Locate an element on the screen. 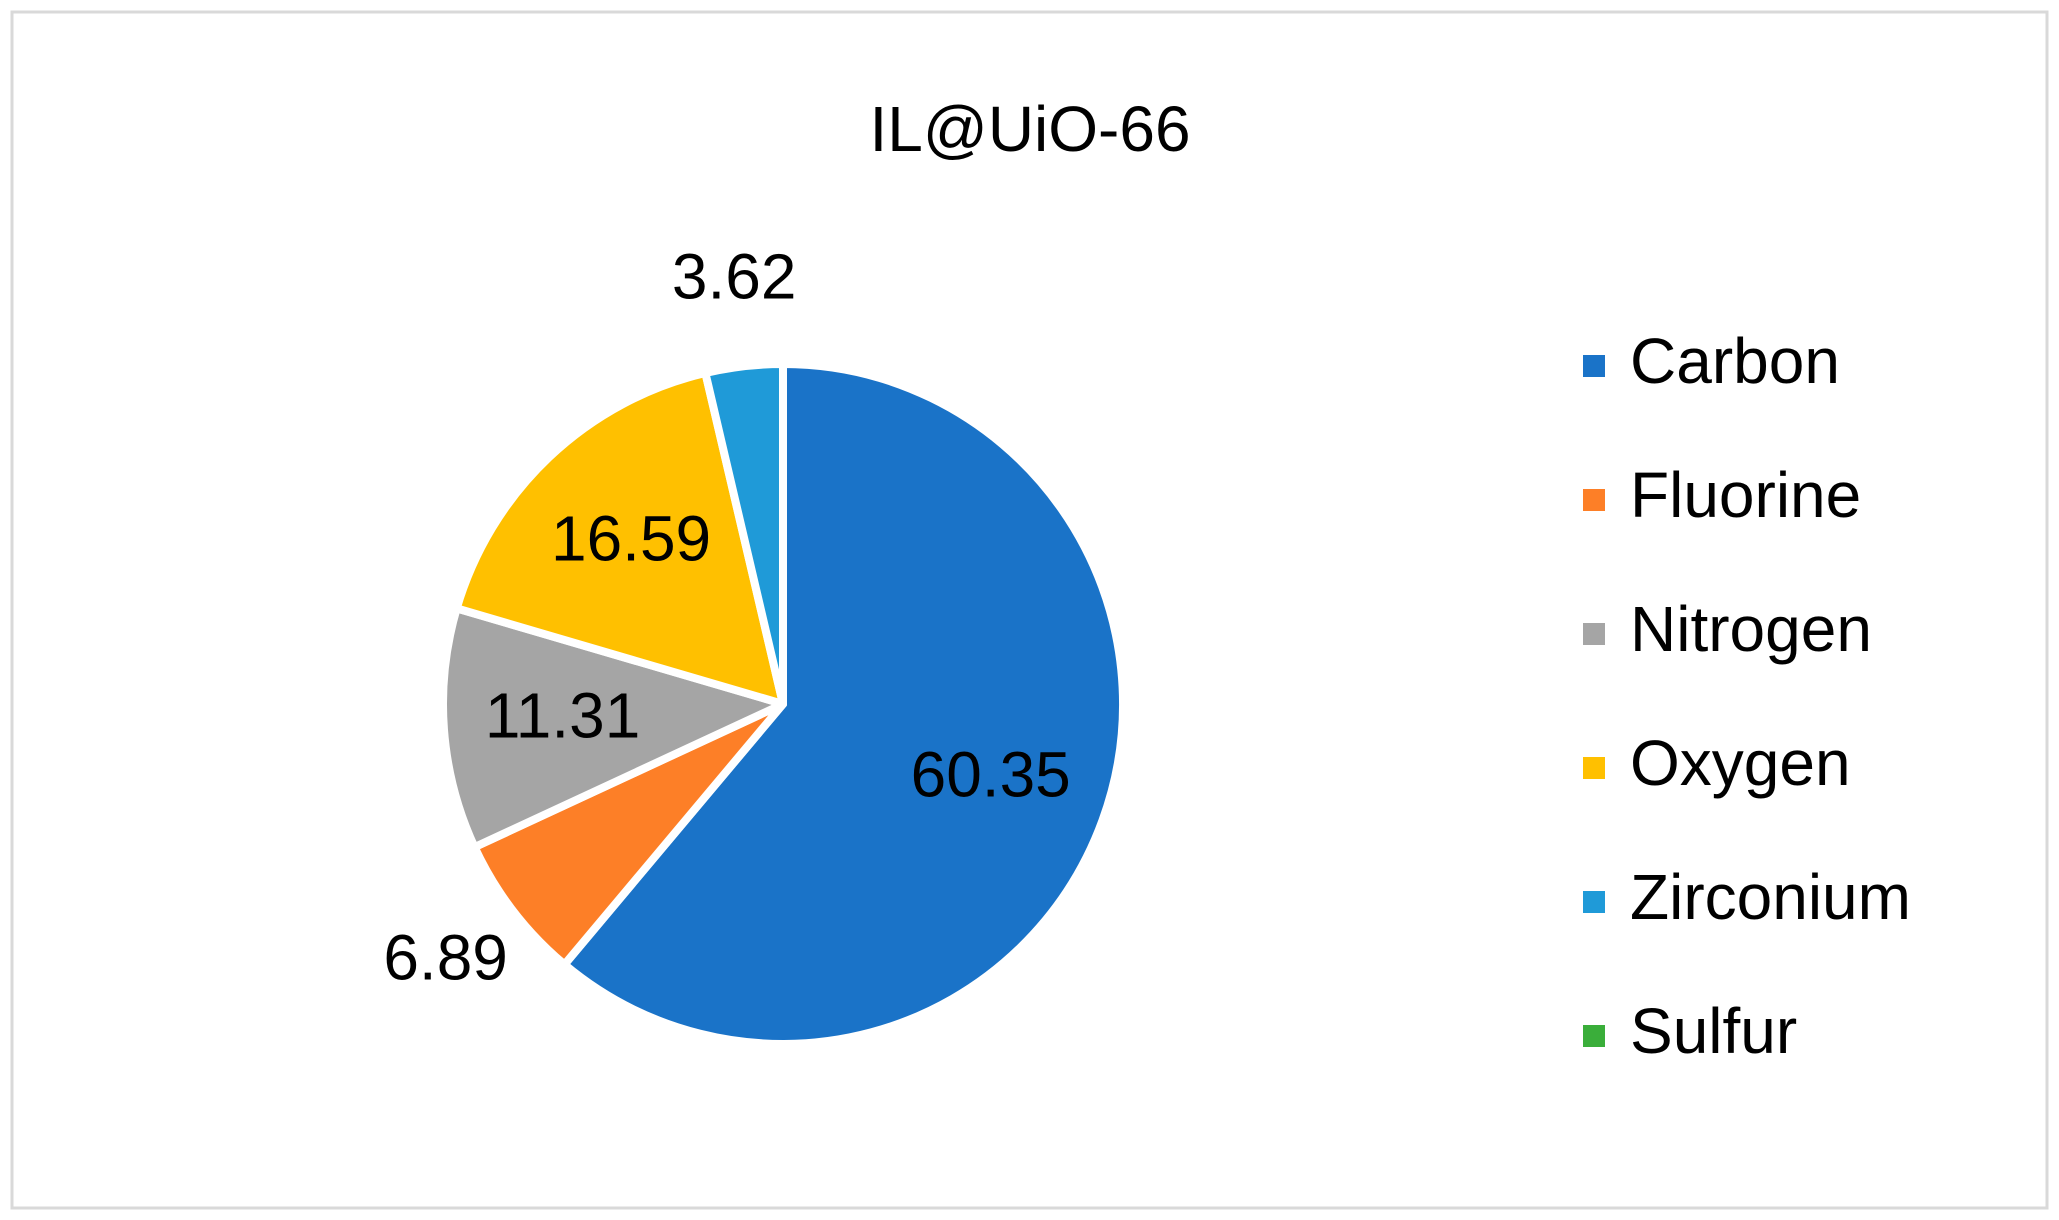 The width and height of the screenshot is (2059, 1220). legend-label: Carbon is located at coordinates (1735, 361).